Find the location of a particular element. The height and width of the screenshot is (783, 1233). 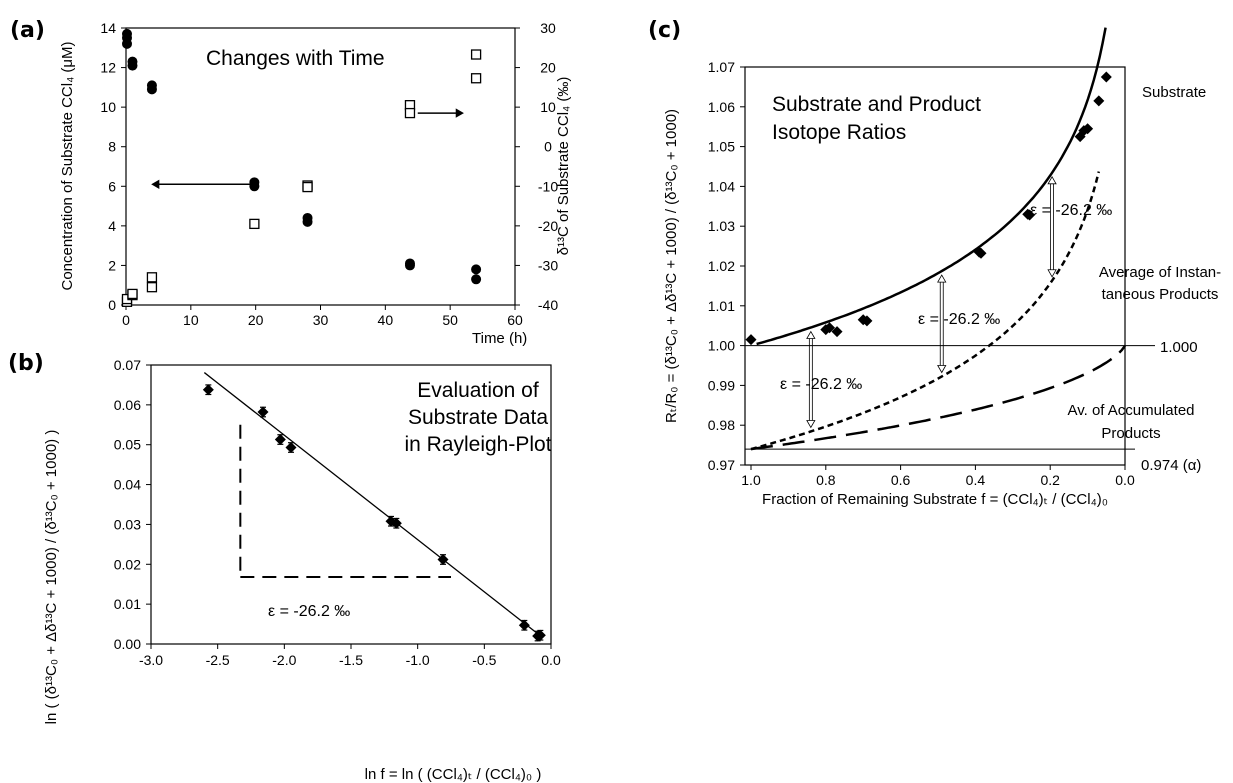

y-tick-label: 0.06 is located at coordinates (127, 405).